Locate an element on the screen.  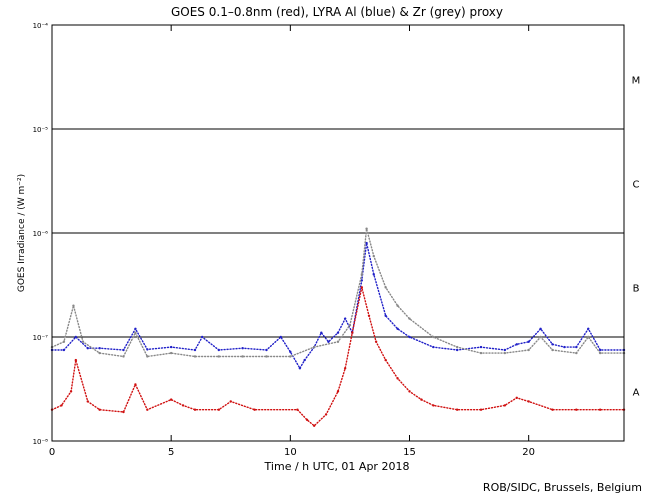
flare-class-label: A is located at coordinates (636, 392).